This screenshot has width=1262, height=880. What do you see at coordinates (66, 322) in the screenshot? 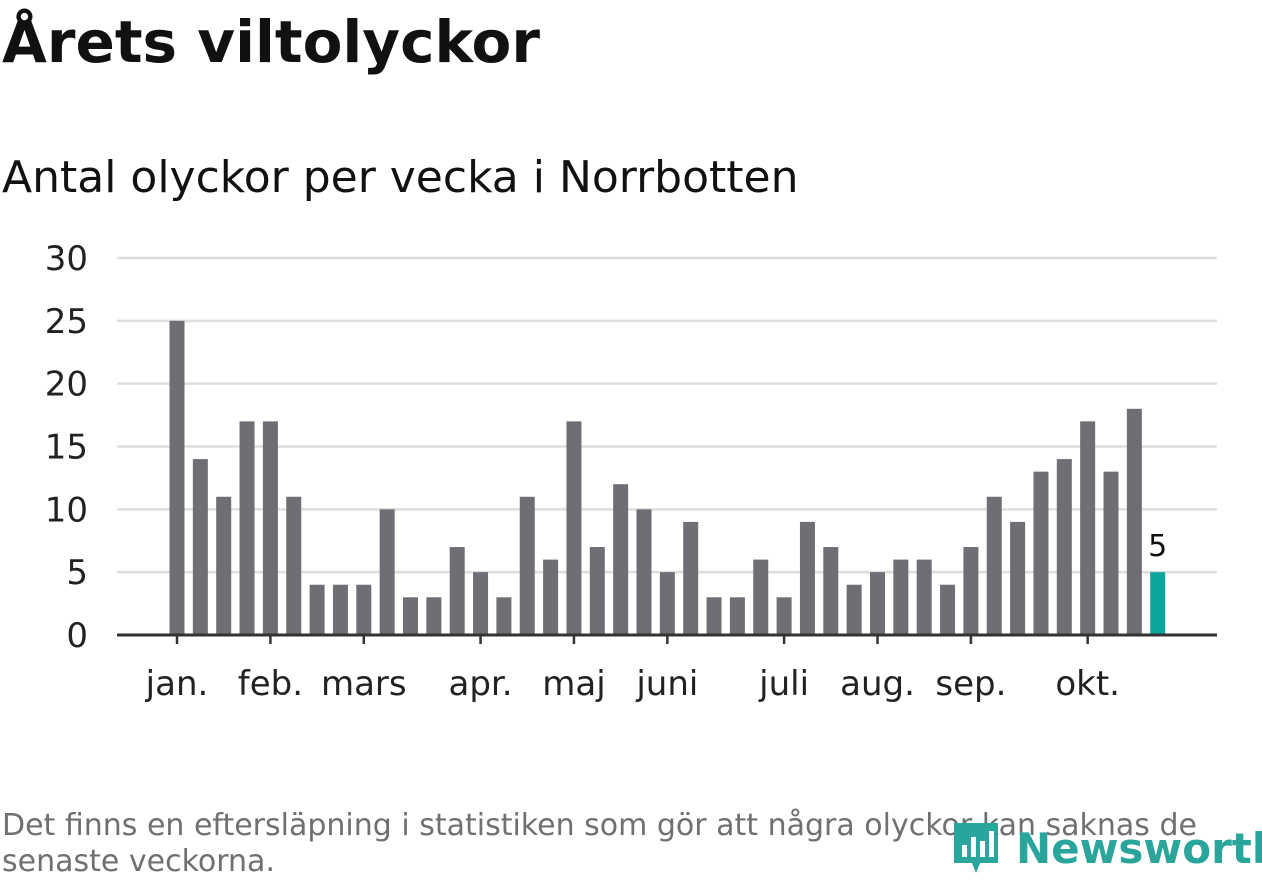
I see `y-tick-label-25: 25` at bounding box center [66, 322].